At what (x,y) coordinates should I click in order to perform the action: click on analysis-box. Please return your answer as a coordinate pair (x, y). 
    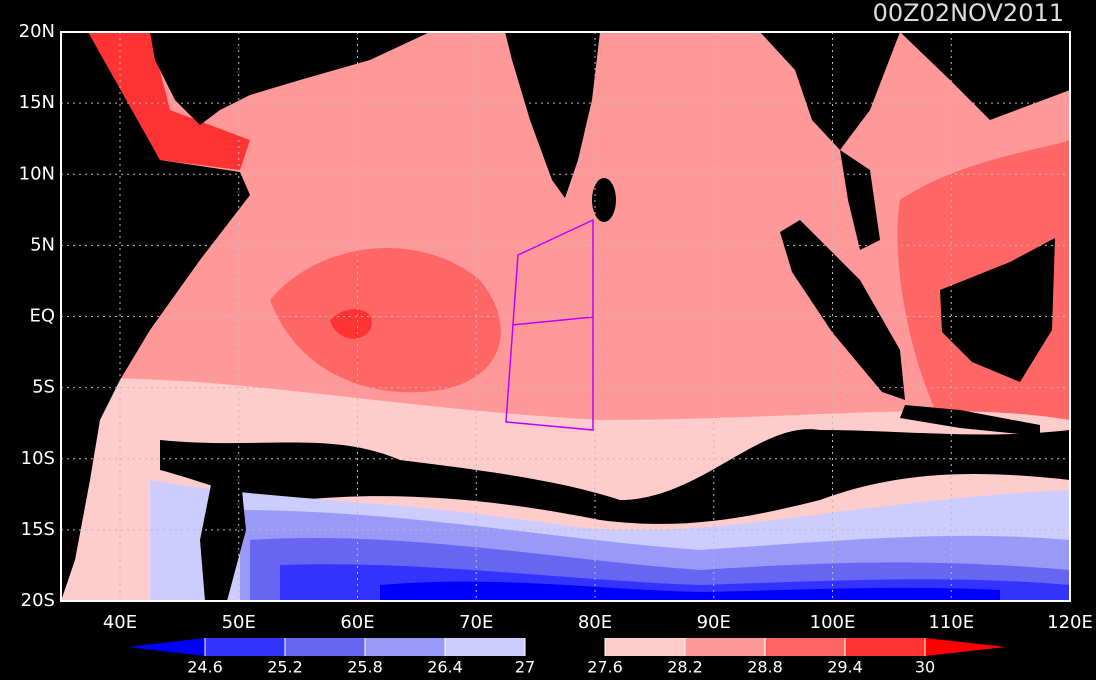
    Looking at the image, I should click on (549, 324).